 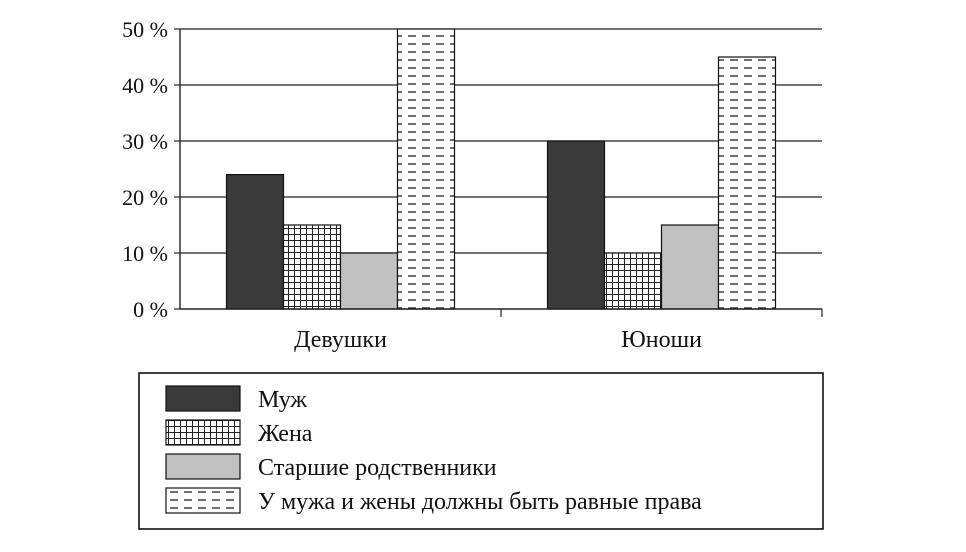 I want to click on y-tick-label: 40 %, so click(x=145, y=85).